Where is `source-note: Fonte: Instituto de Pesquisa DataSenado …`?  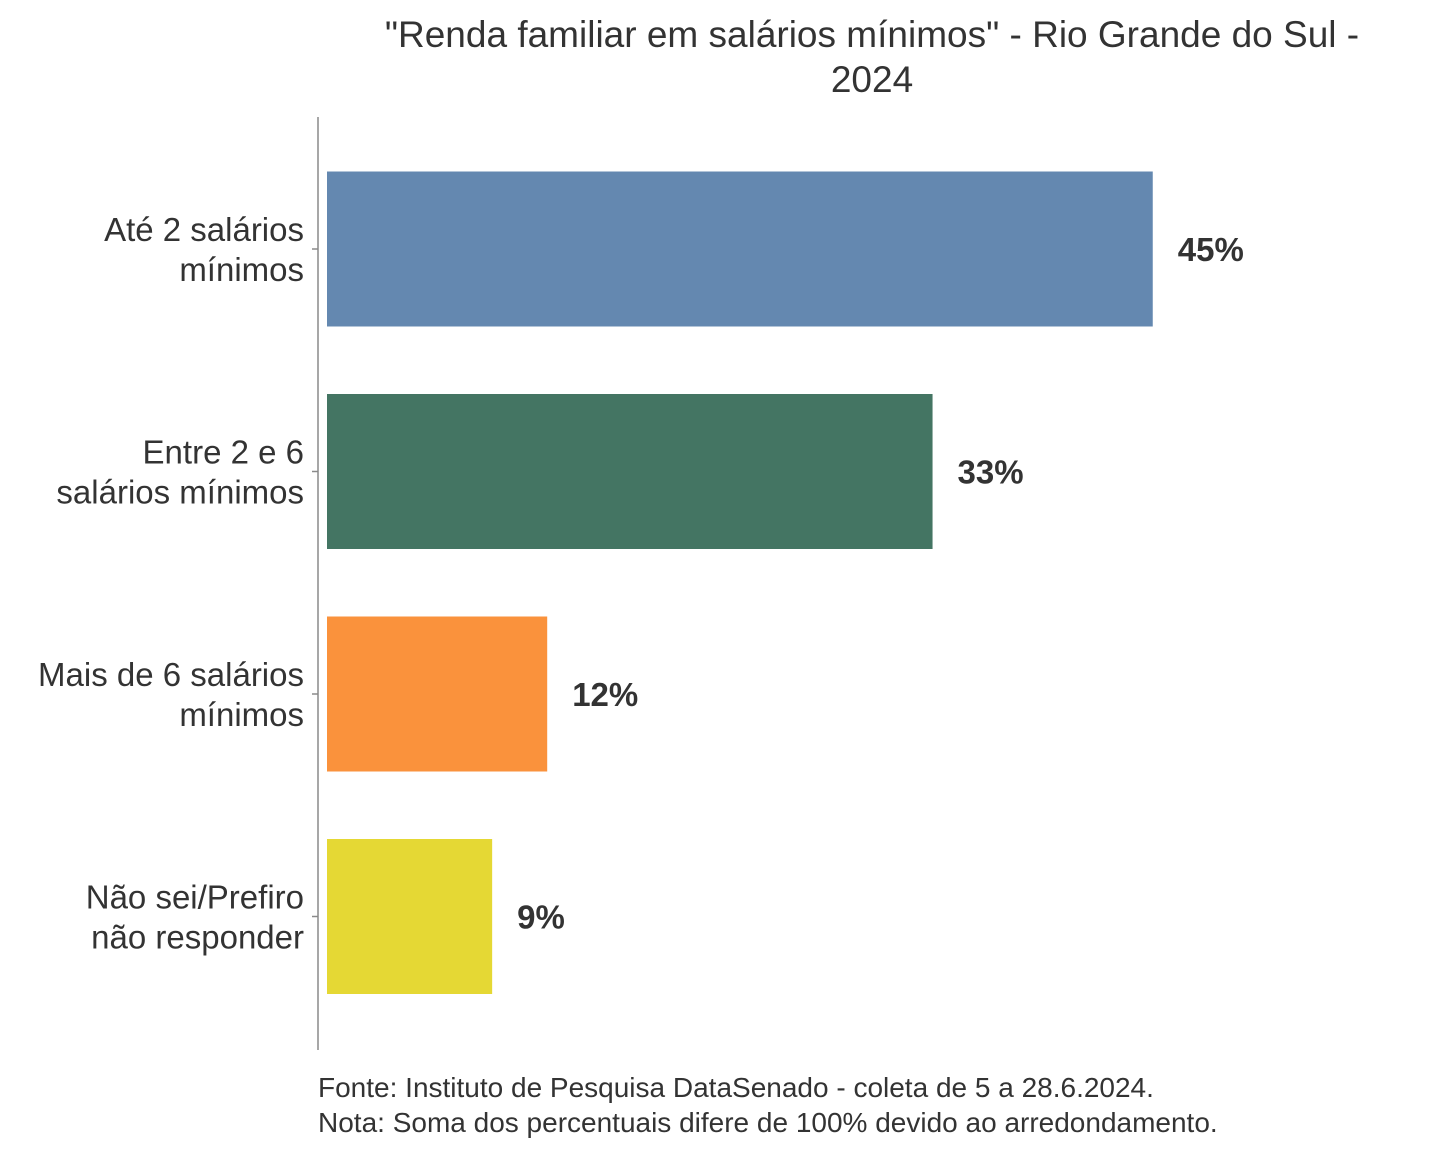
source-note: Fonte: Instituto de Pesquisa DataSenado … is located at coordinates (736, 1087).